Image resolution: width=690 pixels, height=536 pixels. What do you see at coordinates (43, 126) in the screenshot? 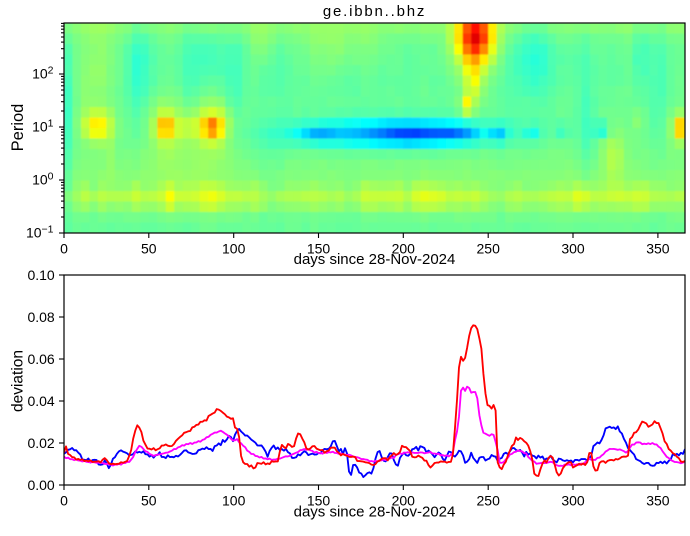
I see `svg-text: 101` at bounding box center [43, 126].